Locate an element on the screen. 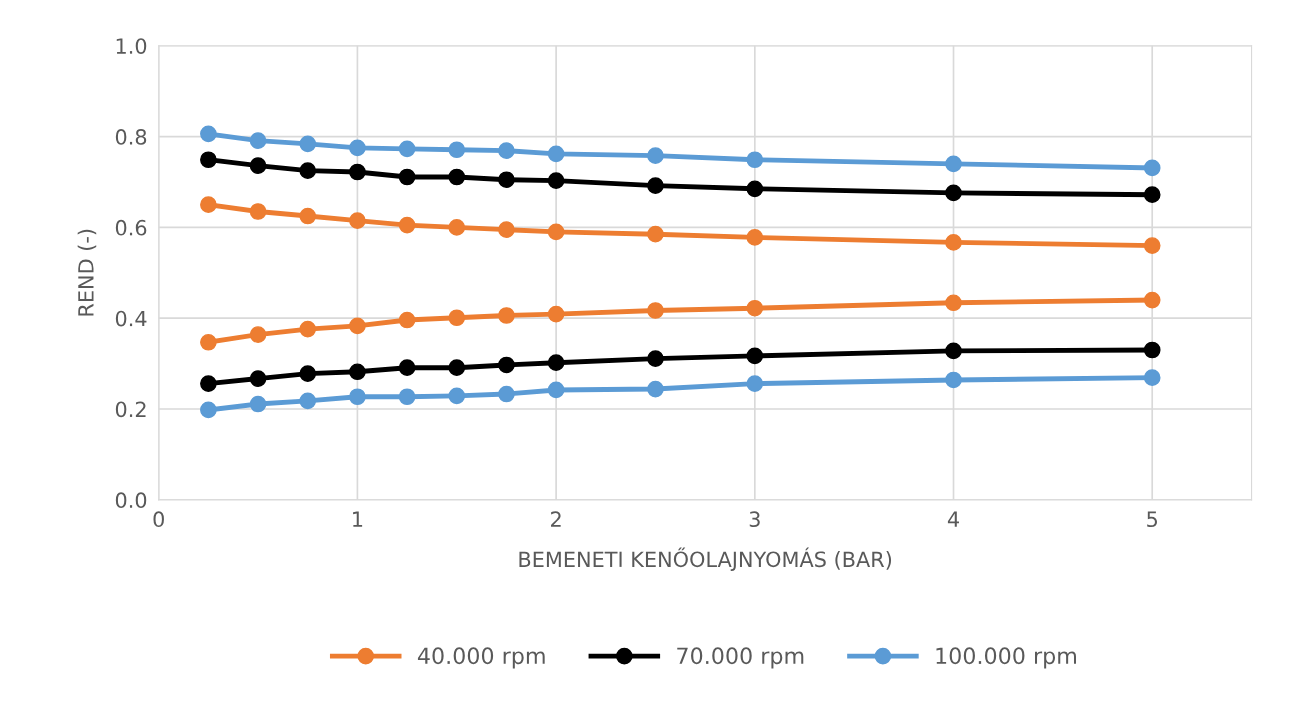 This screenshot has width=1301, height=704. legend-label: 40.000 rpm is located at coordinates (481, 658).